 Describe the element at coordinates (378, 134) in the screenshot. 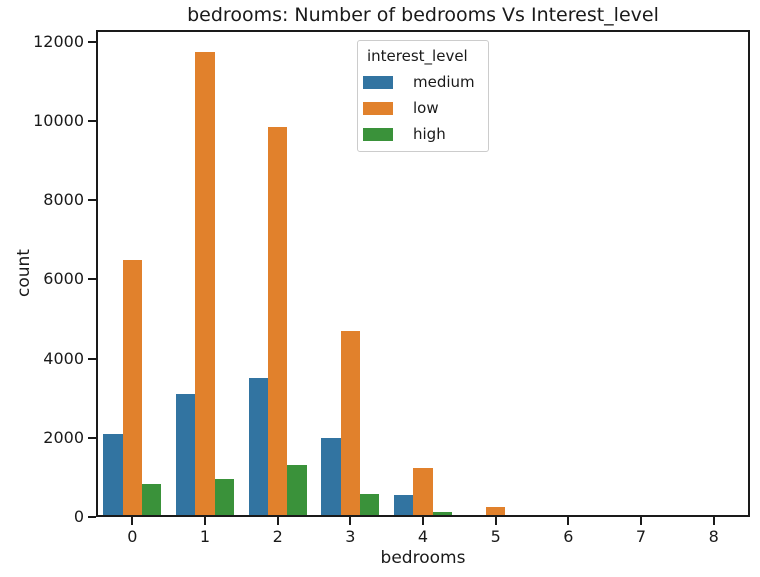

I see `legend-swatch-high` at that location.